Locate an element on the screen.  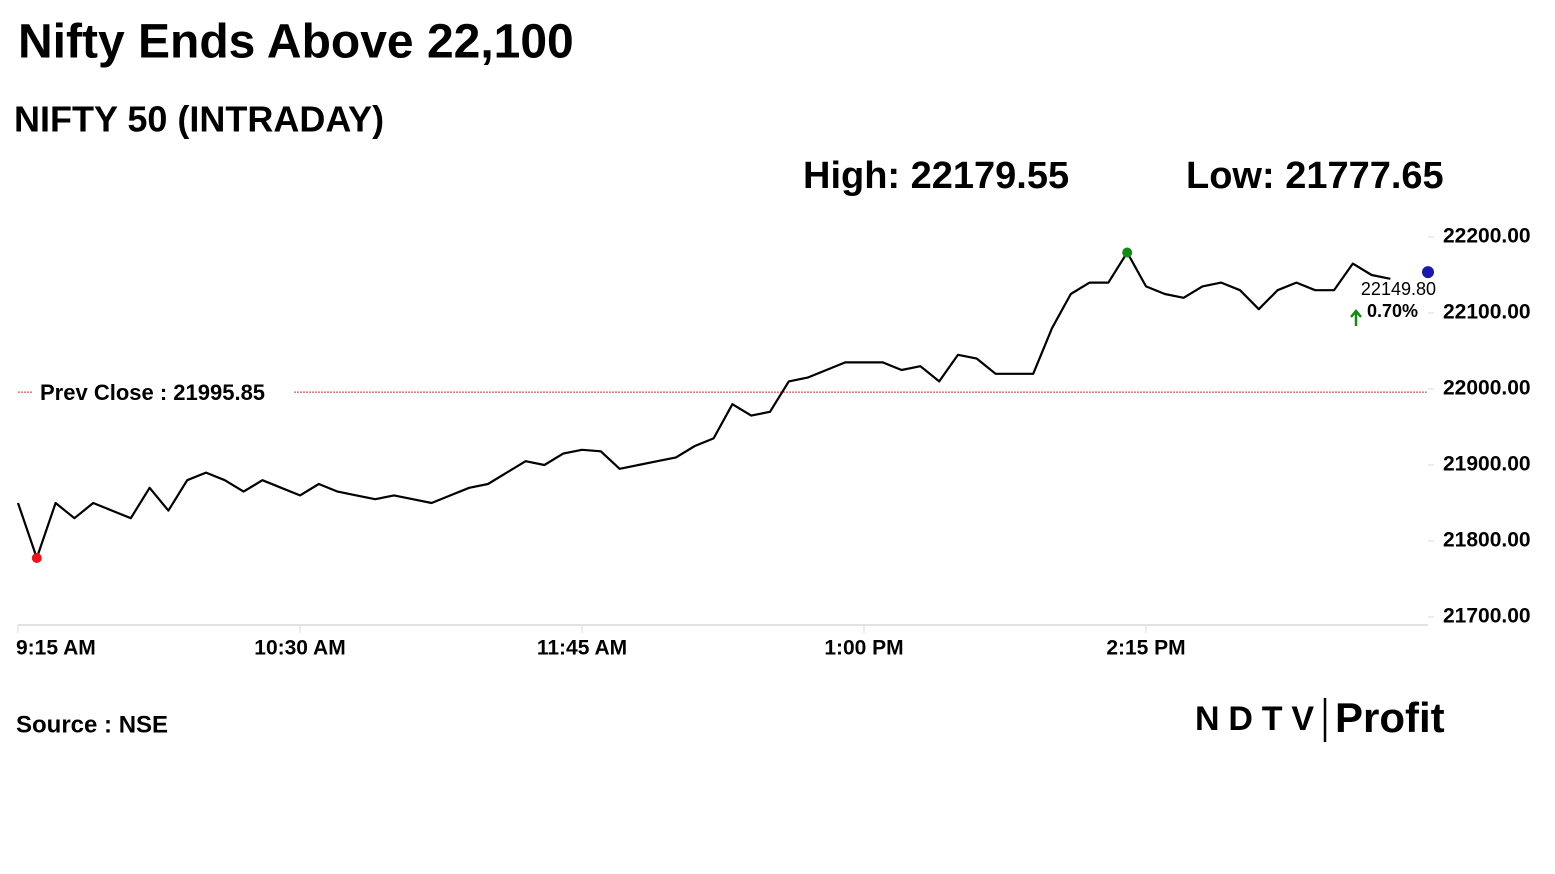
reference-label: Prev Close : 21995.85 is located at coordinates (152, 392).